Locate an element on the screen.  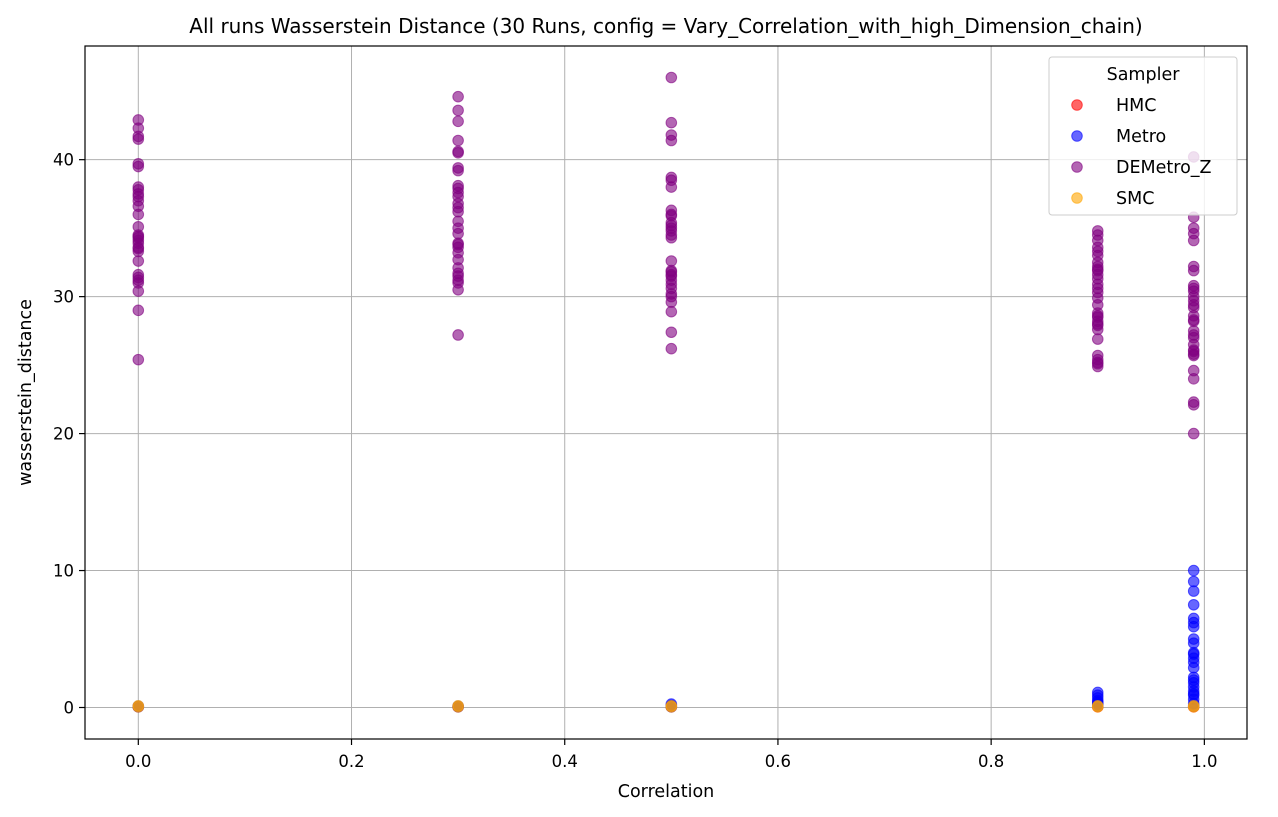
legend-box is located at coordinates (1143, 136).